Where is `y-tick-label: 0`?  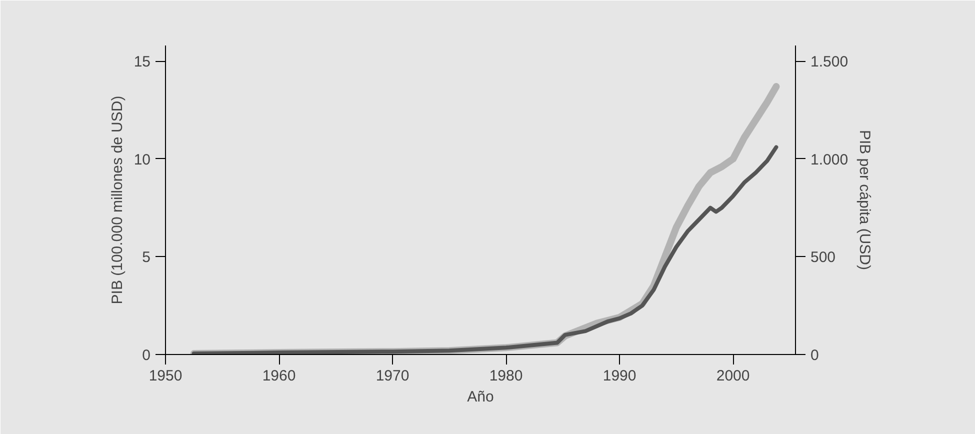
y-tick-label: 0 is located at coordinates (146, 355).